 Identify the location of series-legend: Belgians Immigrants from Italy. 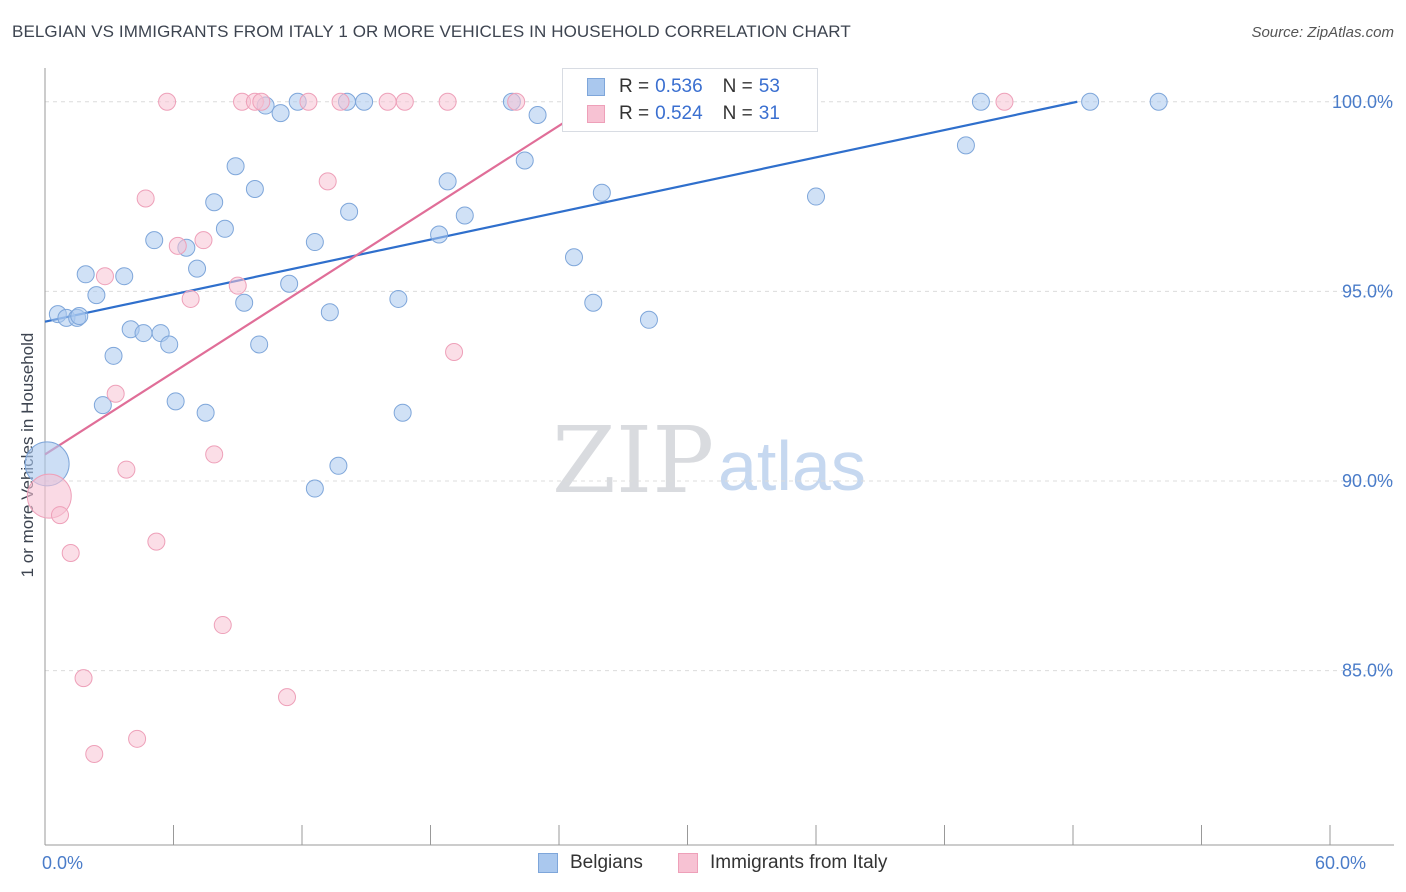
(703, 865).